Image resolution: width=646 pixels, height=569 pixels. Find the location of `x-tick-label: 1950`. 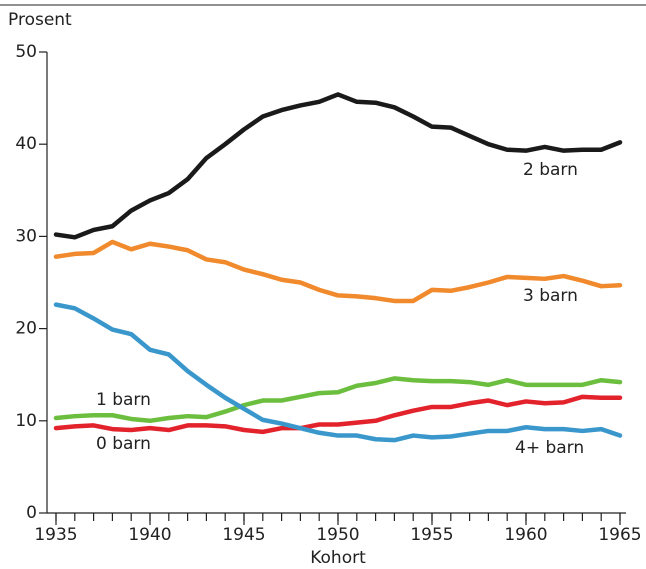

x-tick-label: 1950 is located at coordinates (337, 535).